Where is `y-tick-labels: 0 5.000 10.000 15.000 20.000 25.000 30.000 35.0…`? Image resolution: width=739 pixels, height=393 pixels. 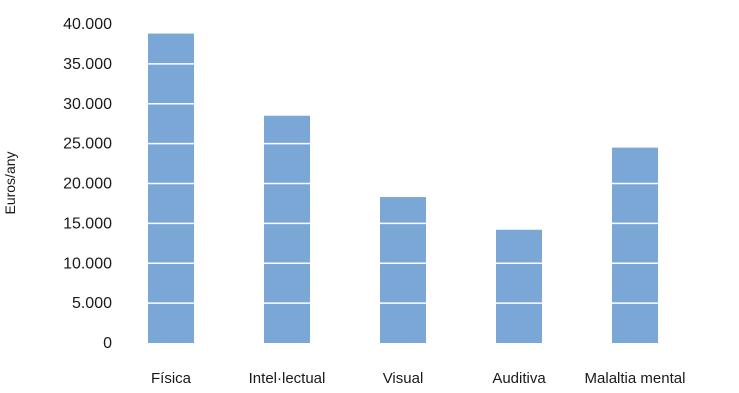
y-tick-labels: 0 5.000 10.000 15.000 20.000 25.000 30.000 35.0… is located at coordinates (87, 184).